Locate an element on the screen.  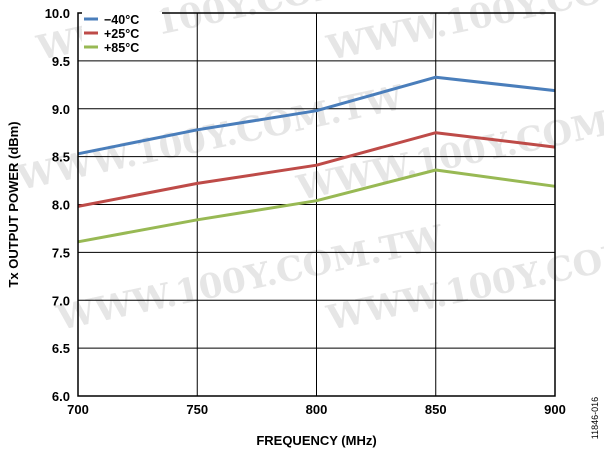
x-tick-label: 800 is located at coordinates (317, 409).